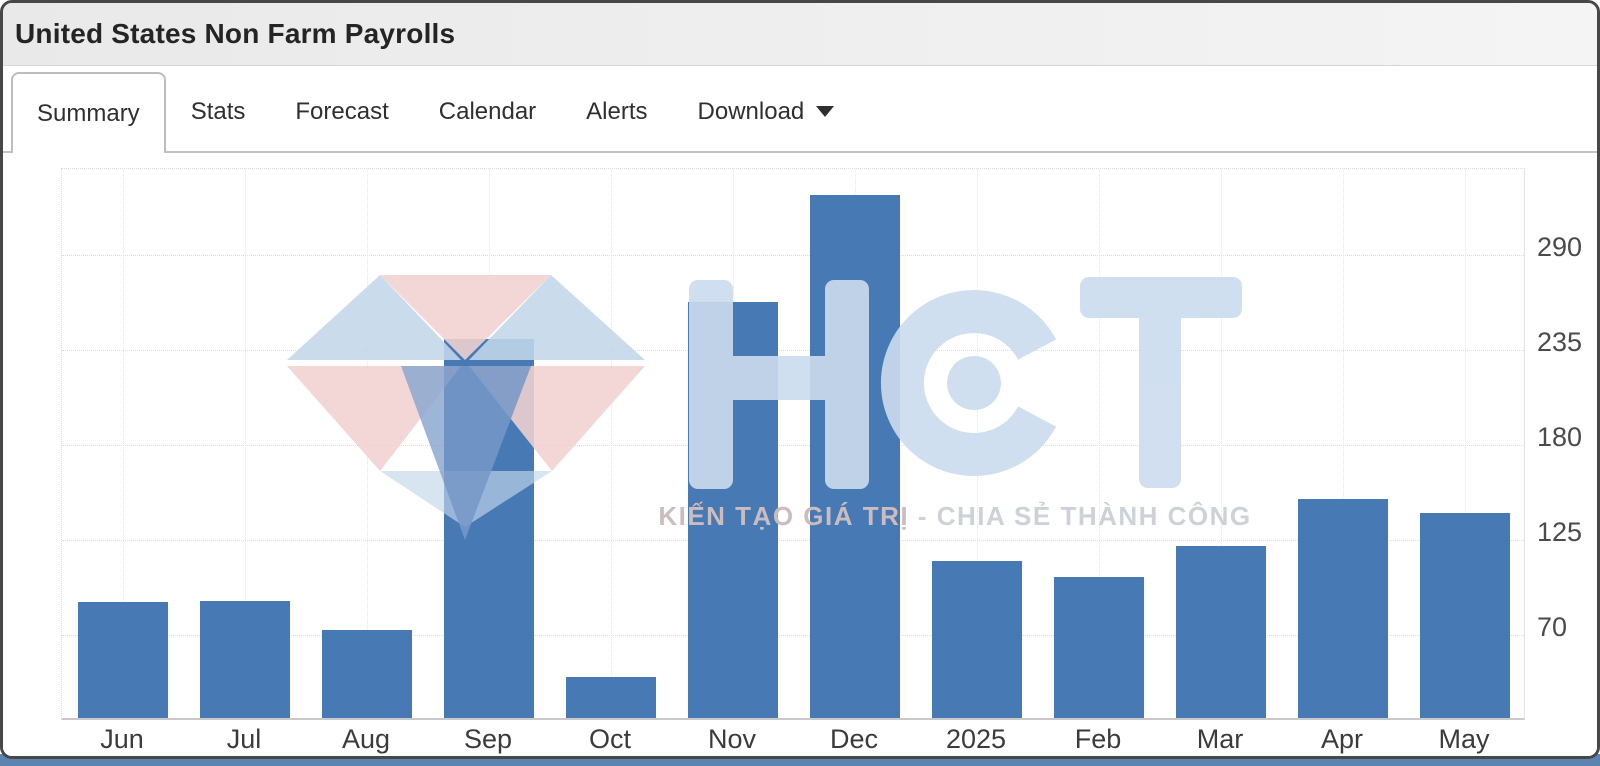 This screenshot has width=1600, height=766. I want to click on bar-May, so click(1465, 615).